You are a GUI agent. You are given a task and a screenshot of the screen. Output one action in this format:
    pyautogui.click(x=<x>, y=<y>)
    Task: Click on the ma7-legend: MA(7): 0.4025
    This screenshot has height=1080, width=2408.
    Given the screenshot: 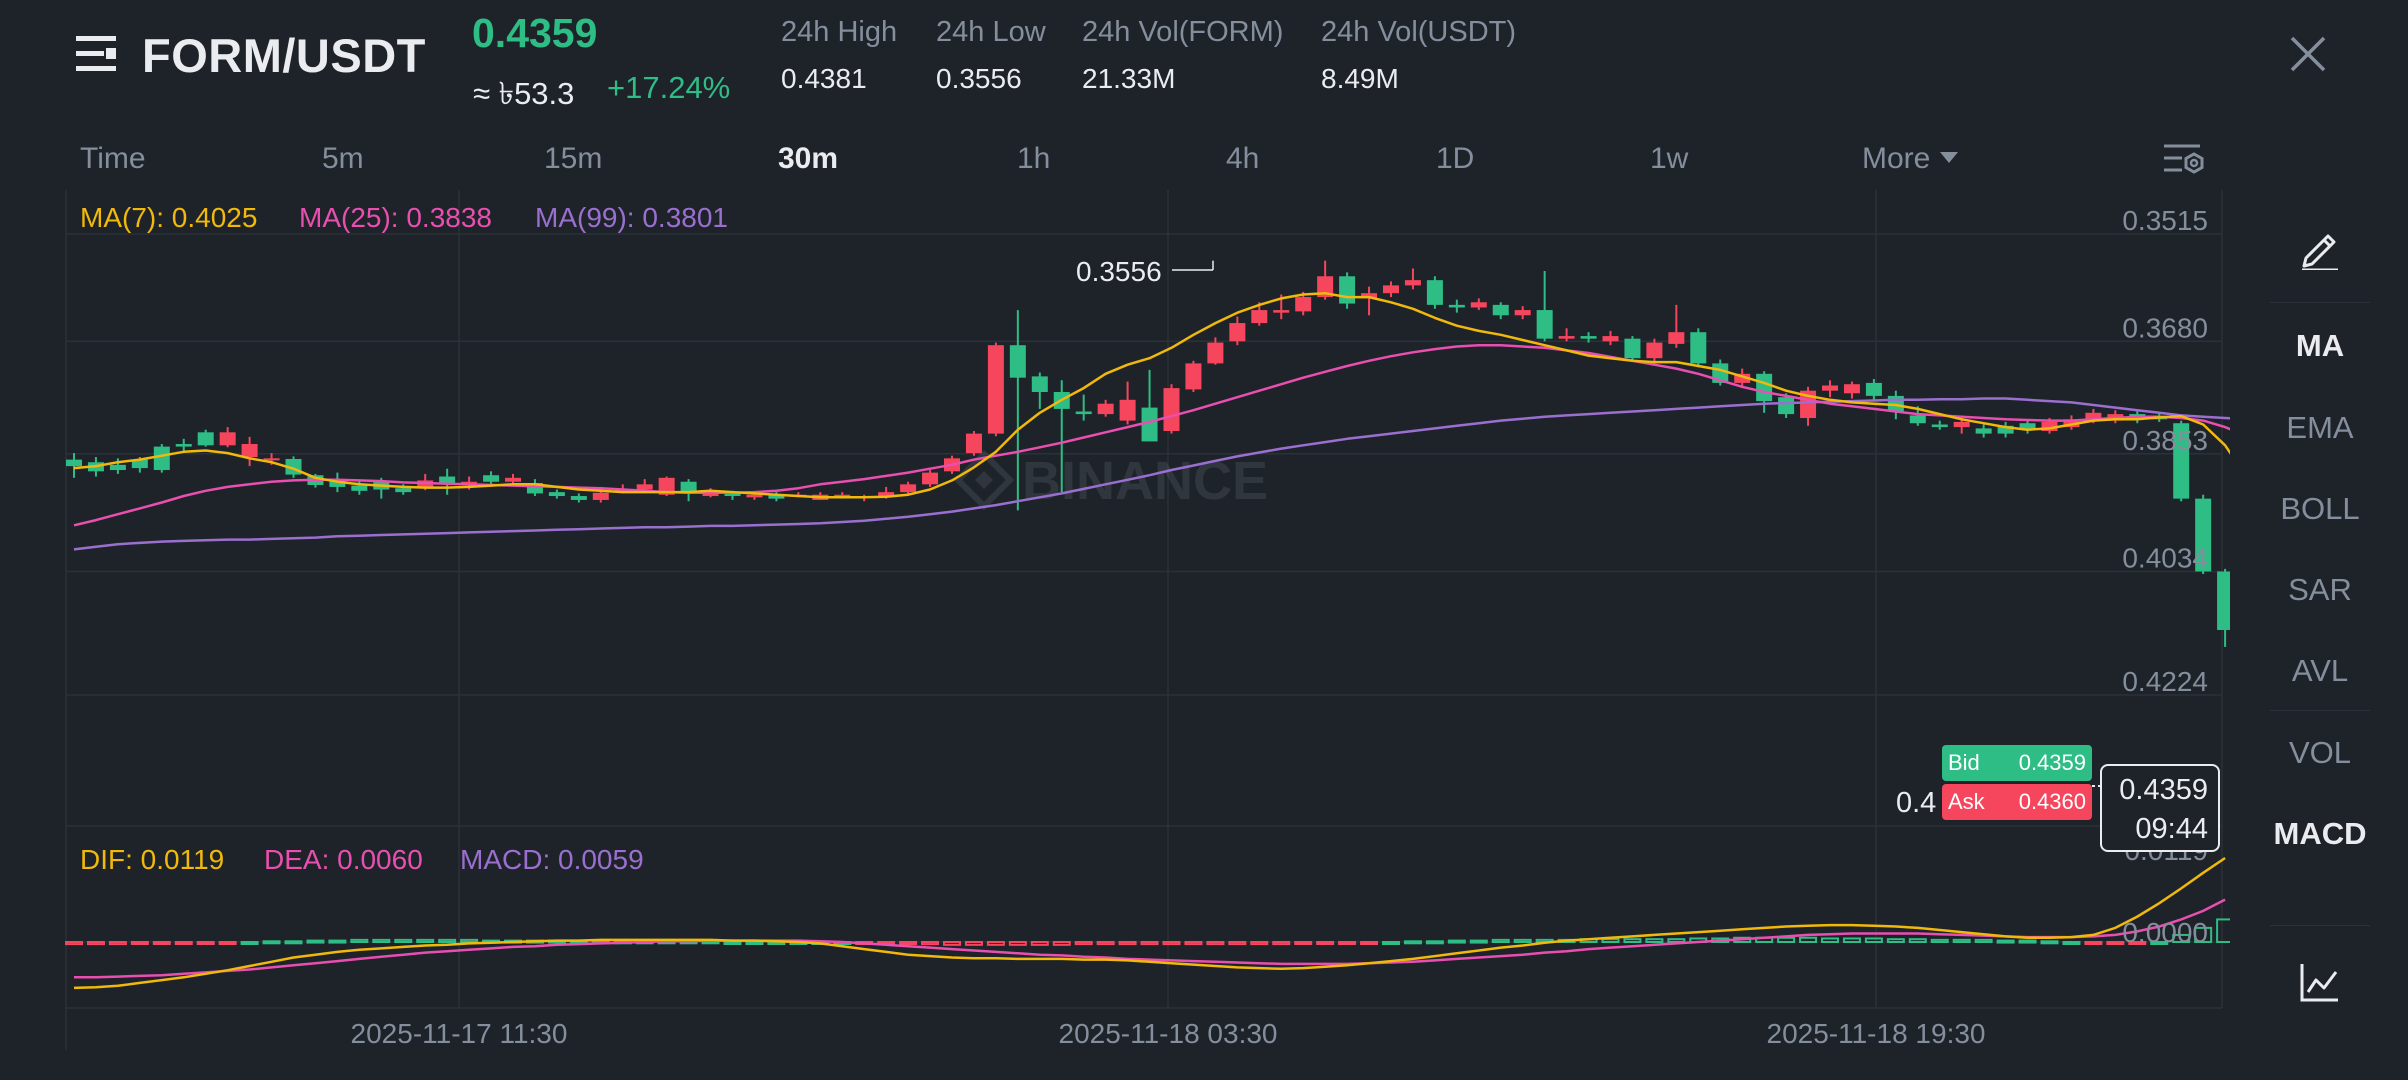 What is the action you would take?
    pyautogui.click(x=169, y=217)
    